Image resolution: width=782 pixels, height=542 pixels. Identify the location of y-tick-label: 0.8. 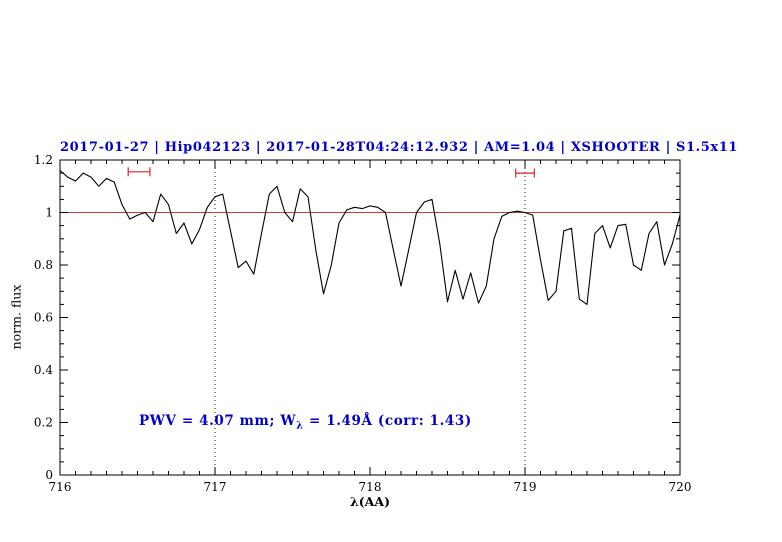
(43, 265).